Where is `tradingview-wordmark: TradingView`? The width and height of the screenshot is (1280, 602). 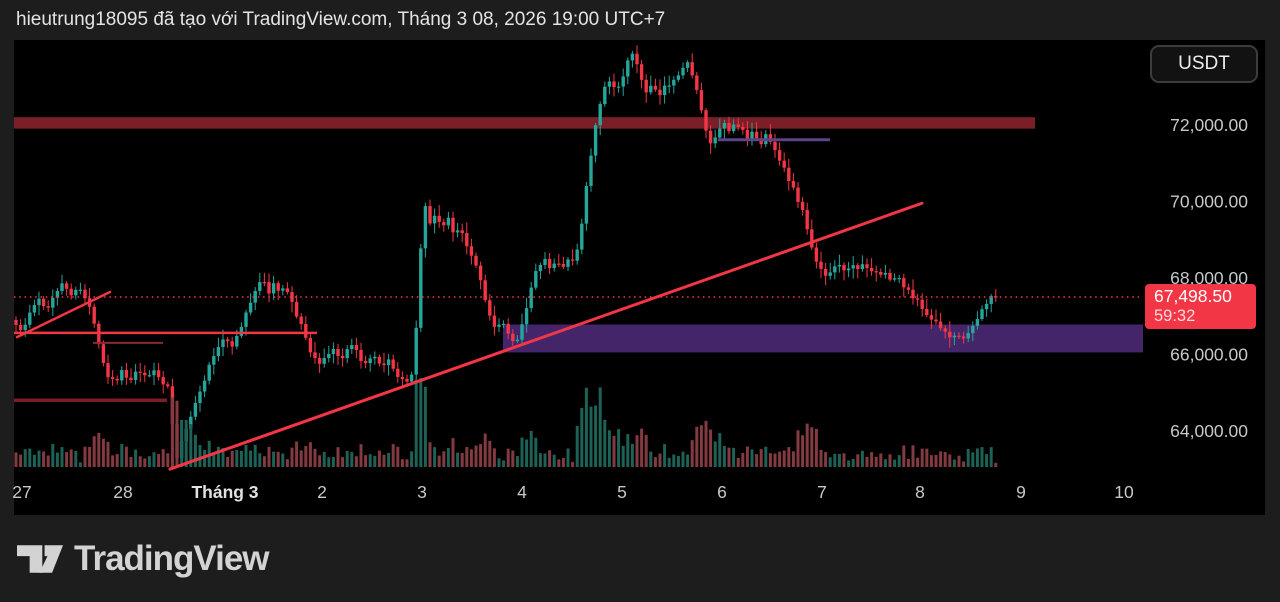
tradingview-wordmark: TradingView is located at coordinates (172, 558).